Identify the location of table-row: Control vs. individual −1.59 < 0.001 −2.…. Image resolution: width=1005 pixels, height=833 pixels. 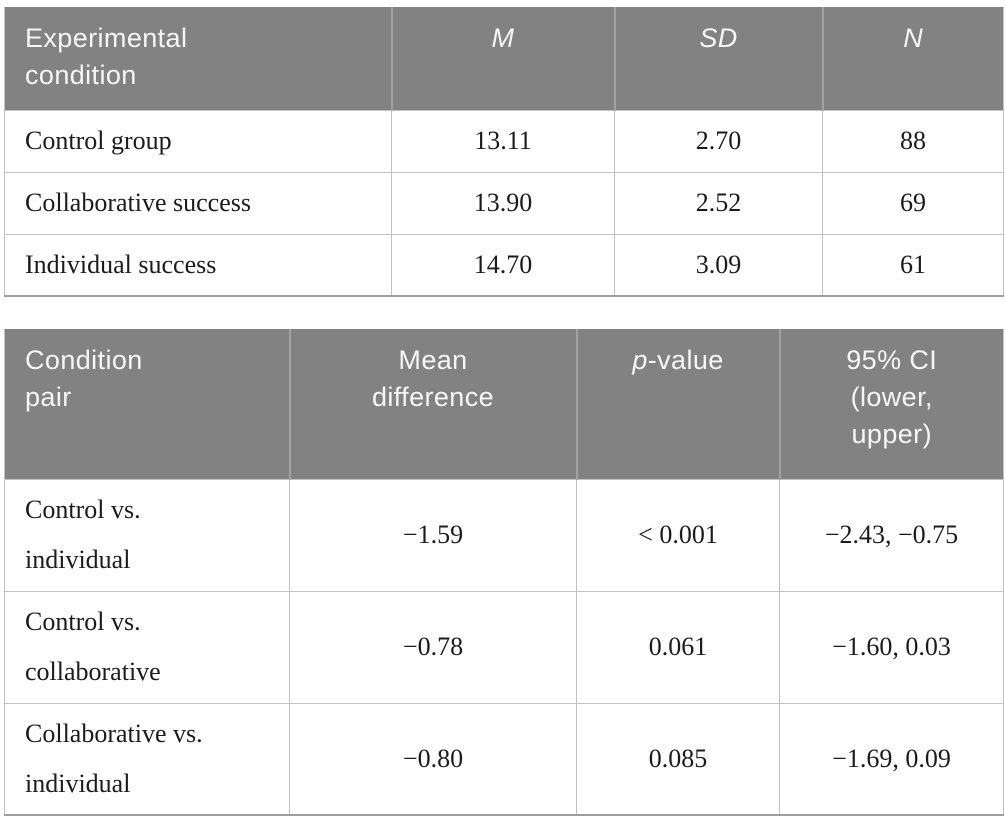
(504, 535).